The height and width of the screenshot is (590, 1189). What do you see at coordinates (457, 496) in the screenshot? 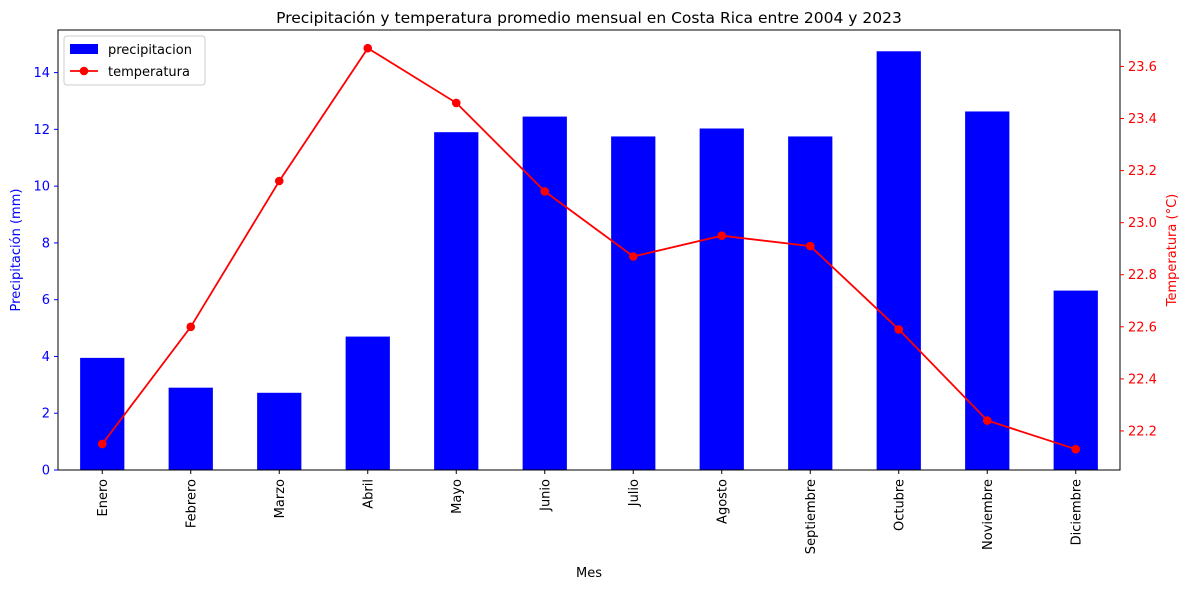
I see `x-tick-label: Mayo` at bounding box center [457, 496].